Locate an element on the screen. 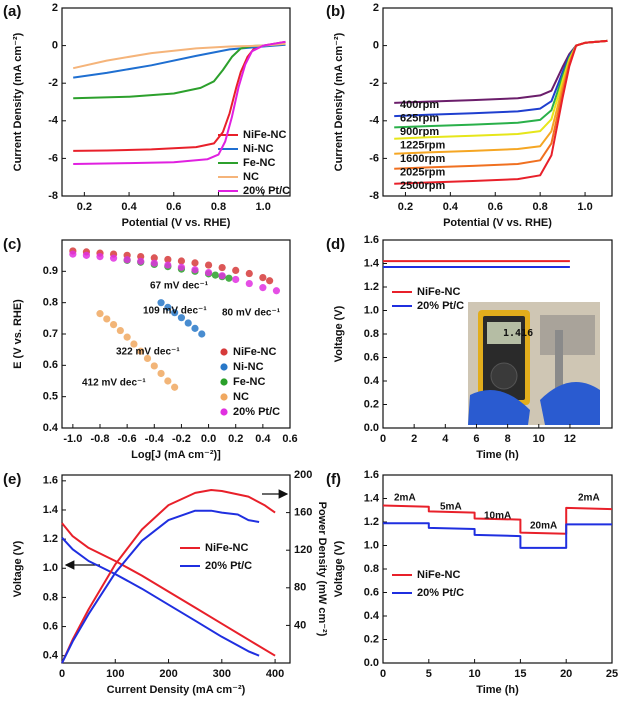  y-tick-label: 0.6 is located at coordinates (371, 592).